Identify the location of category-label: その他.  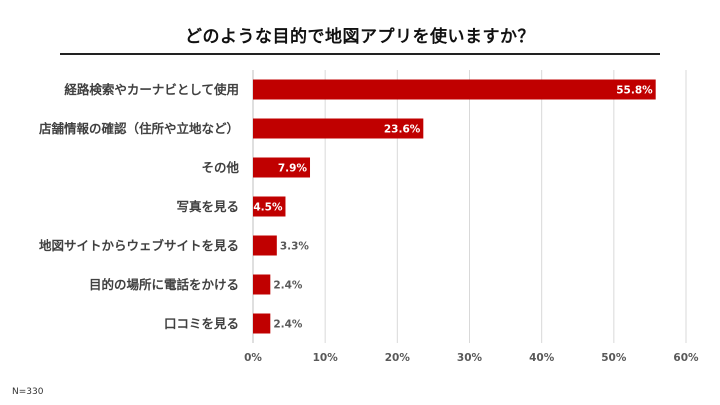
(220, 167).